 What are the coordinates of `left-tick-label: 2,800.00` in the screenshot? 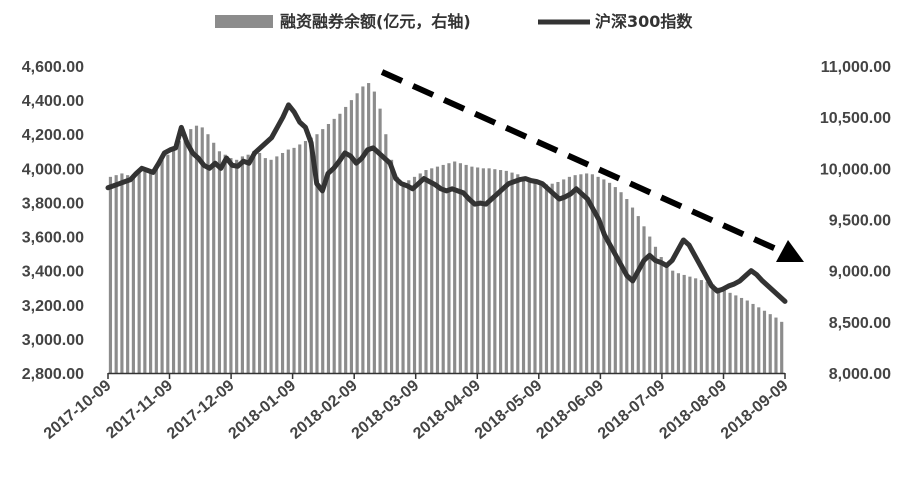 It's located at (53, 374).